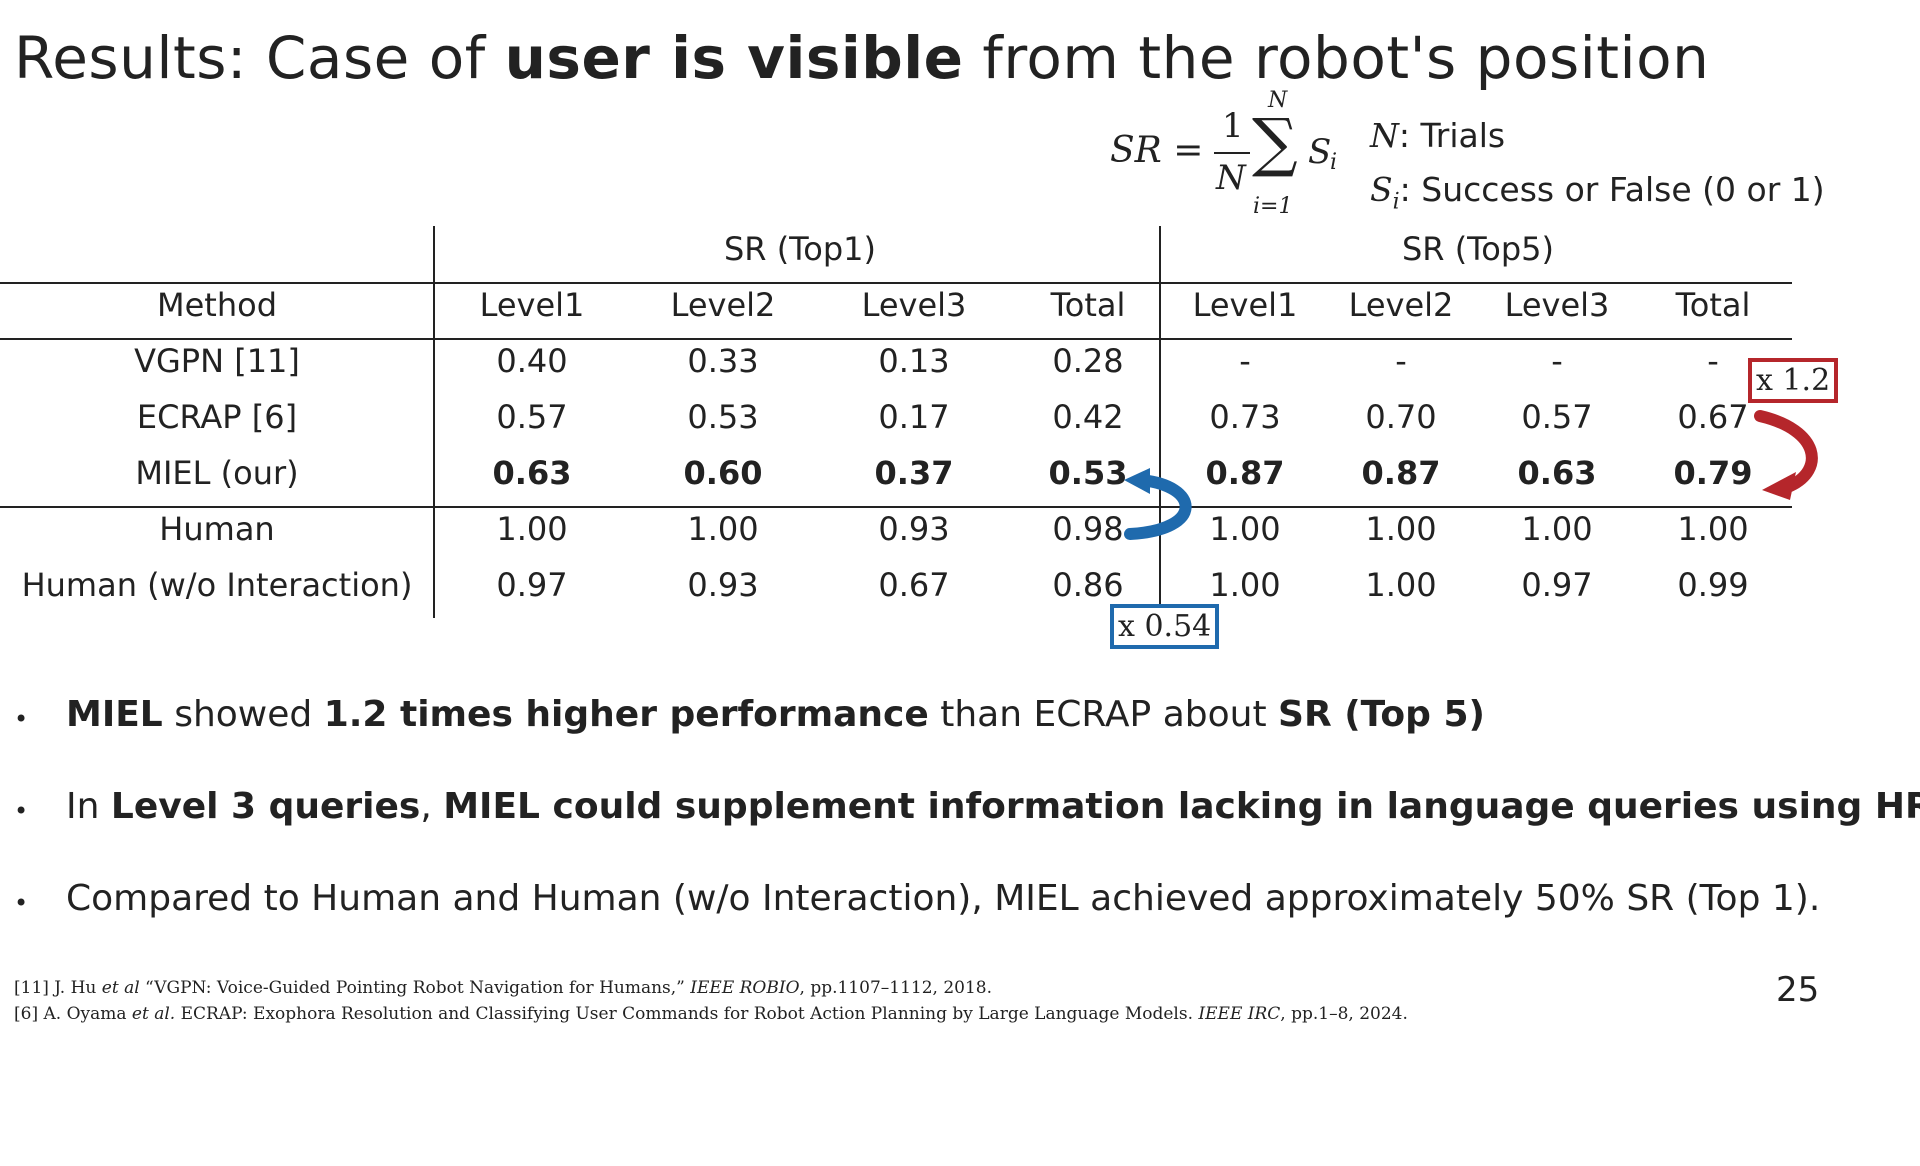  Describe the element at coordinates (1320, 152) in the screenshot. I see `formula-term: S` at that location.